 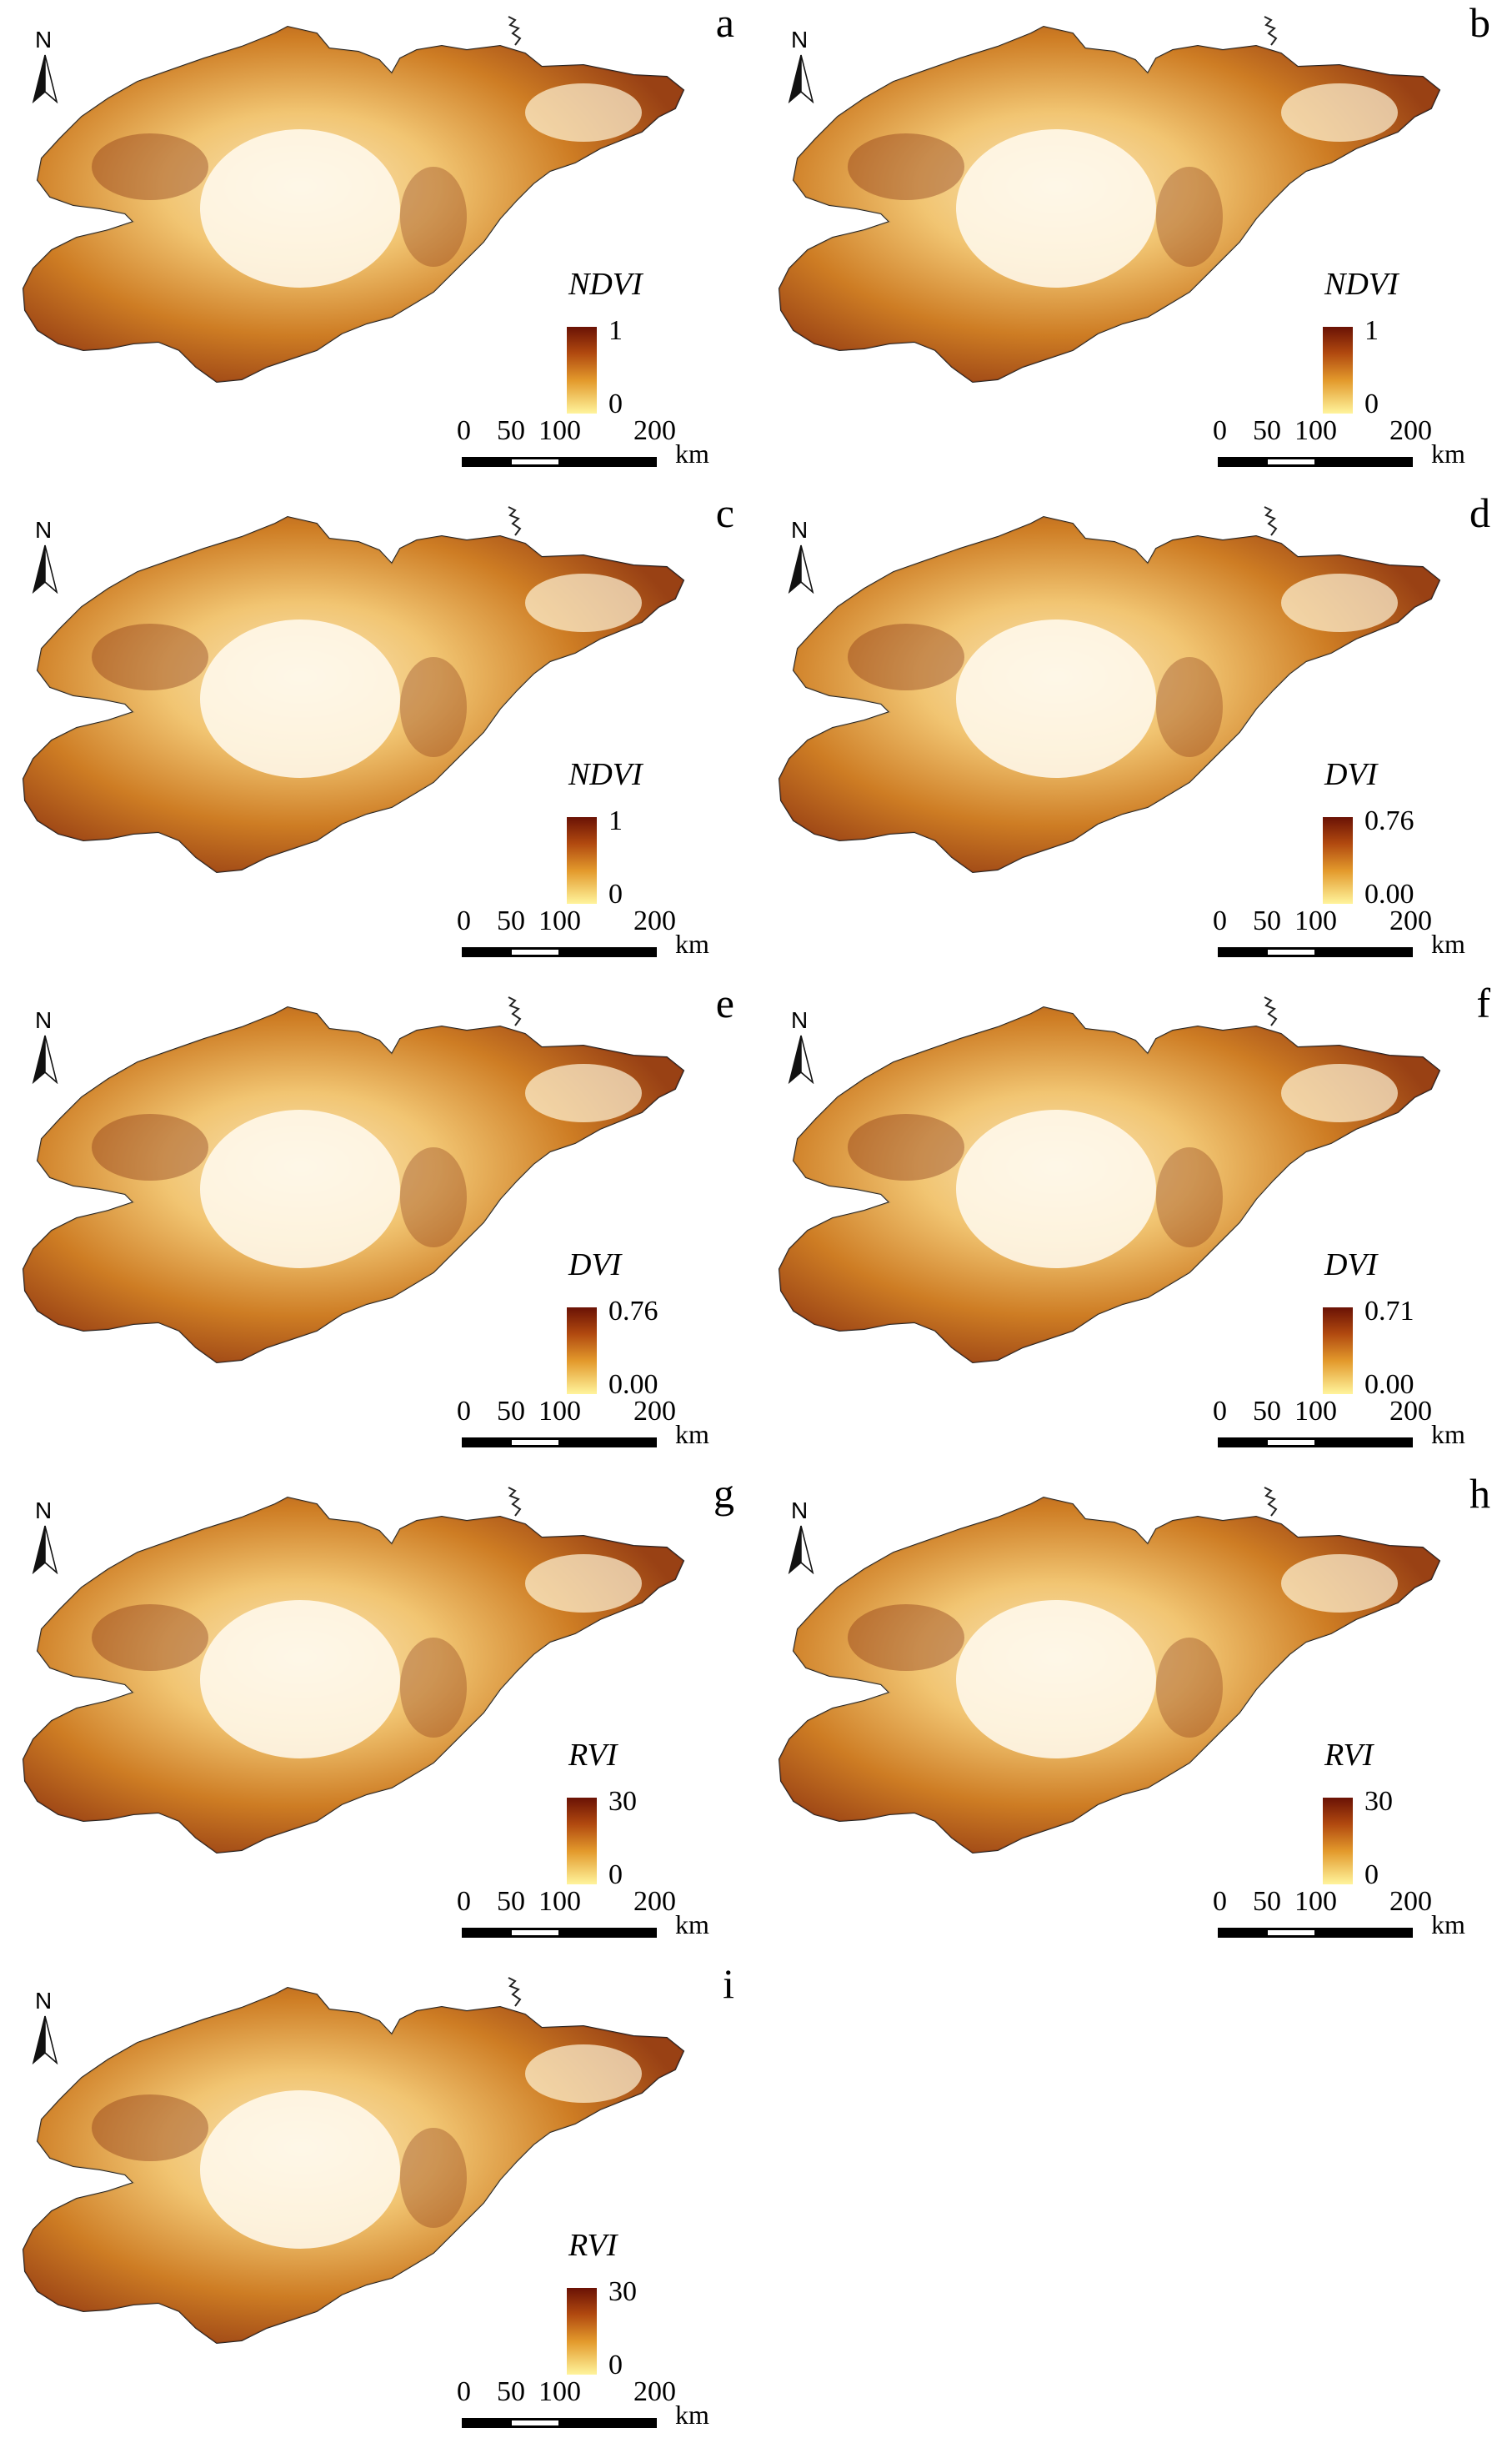 What do you see at coordinates (1480, 1493) in the screenshot?
I see `panel-letter: h` at bounding box center [1480, 1493].